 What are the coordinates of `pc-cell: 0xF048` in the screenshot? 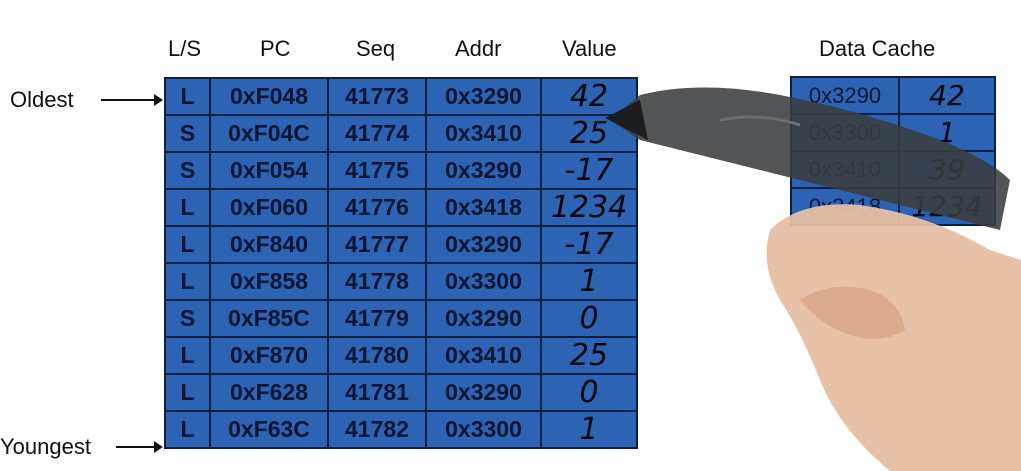 It's located at (269, 96).